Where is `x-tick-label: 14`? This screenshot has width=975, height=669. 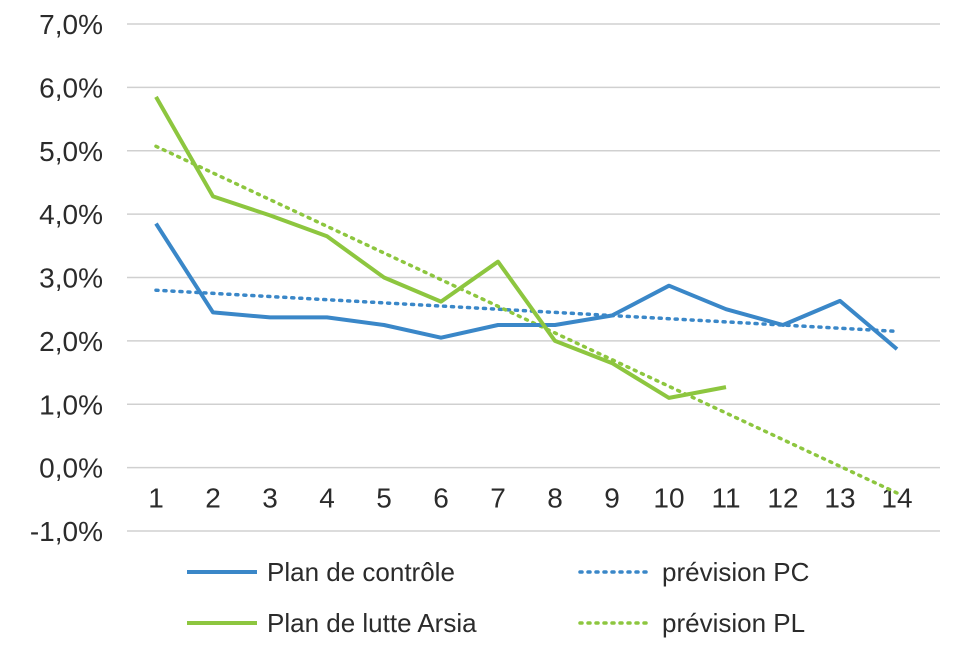
x-tick-label: 14 is located at coordinates (896, 498).